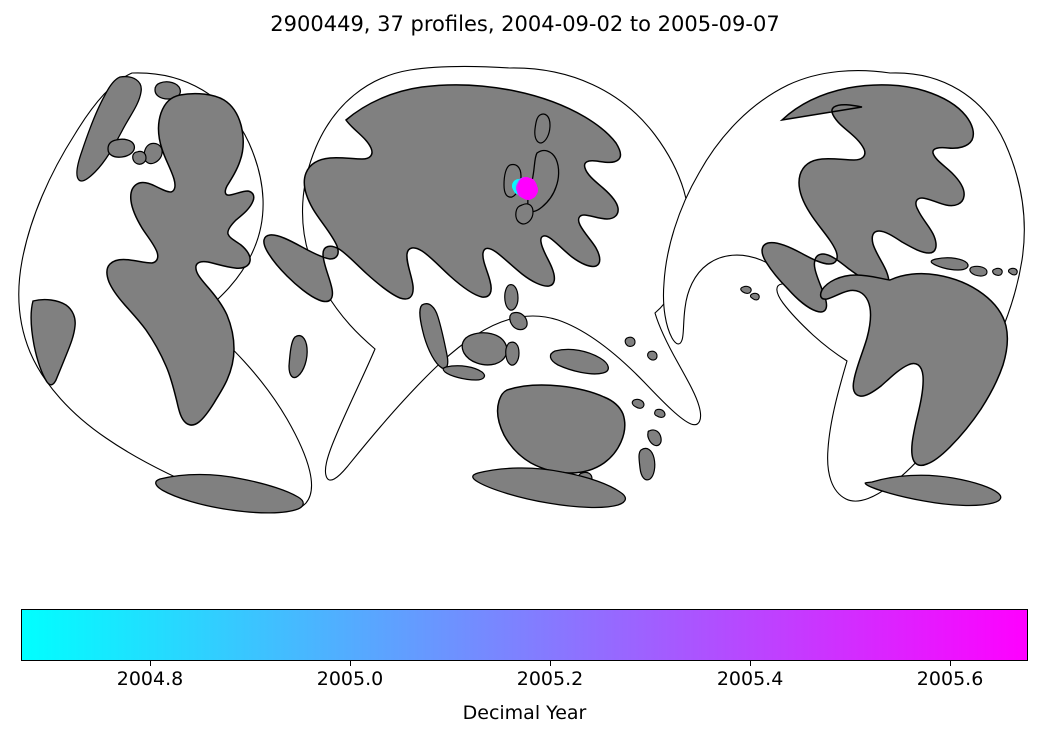 This screenshot has height=750, width=1050. Describe the element at coordinates (512, 353) in the screenshot. I see `coast-sulawesi` at that location.